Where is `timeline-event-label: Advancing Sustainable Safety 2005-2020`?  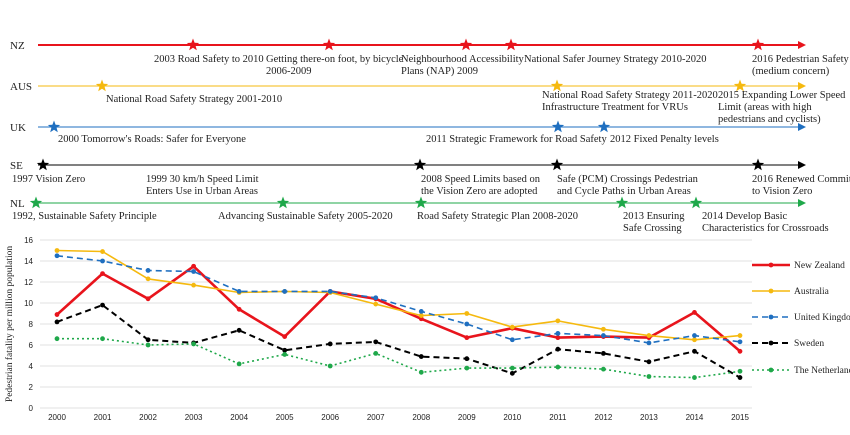
timeline-event-label: Advancing Sustainable Safety 2005-2020 is located at coordinates (305, 216).